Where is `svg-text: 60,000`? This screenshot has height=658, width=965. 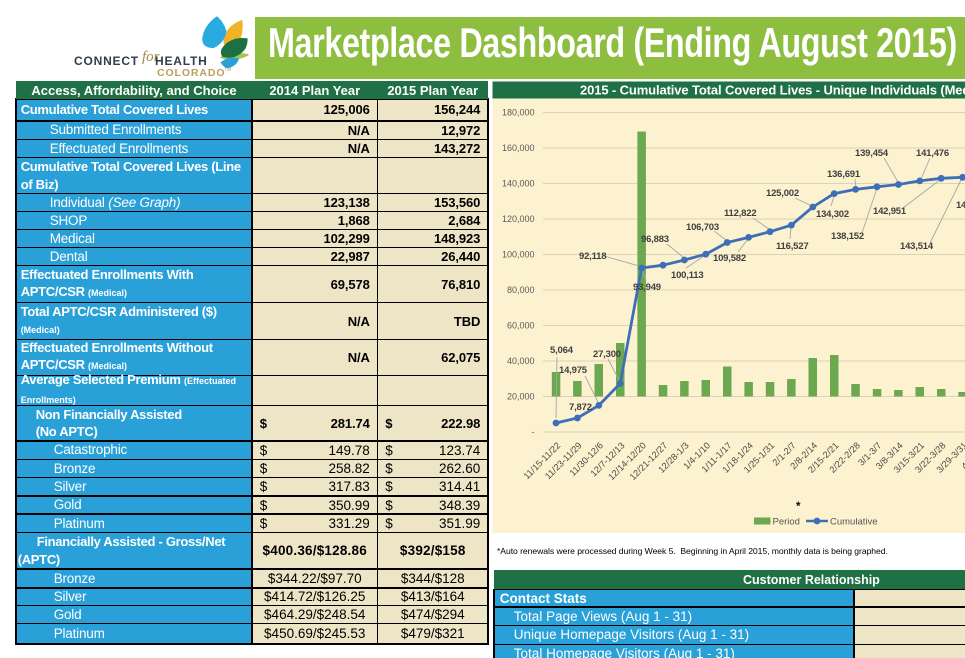 svg-text: 60,000 is located at coordinates (521, 326).